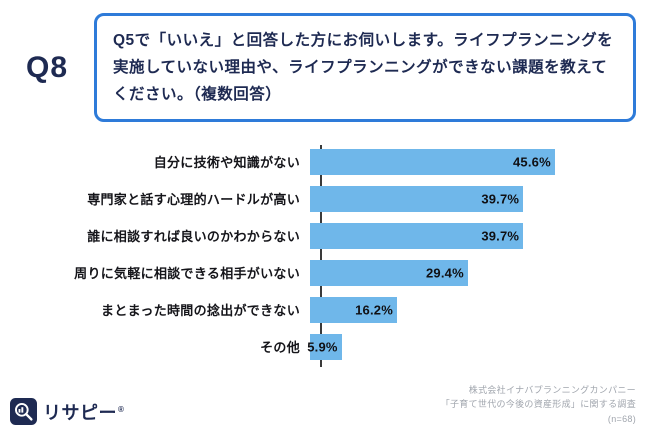 The image size is (650, 434). What do you see at coordinates (353, 309) in the screenshot?
I see `bar: 16.2%` at bounding box center [353, 309].